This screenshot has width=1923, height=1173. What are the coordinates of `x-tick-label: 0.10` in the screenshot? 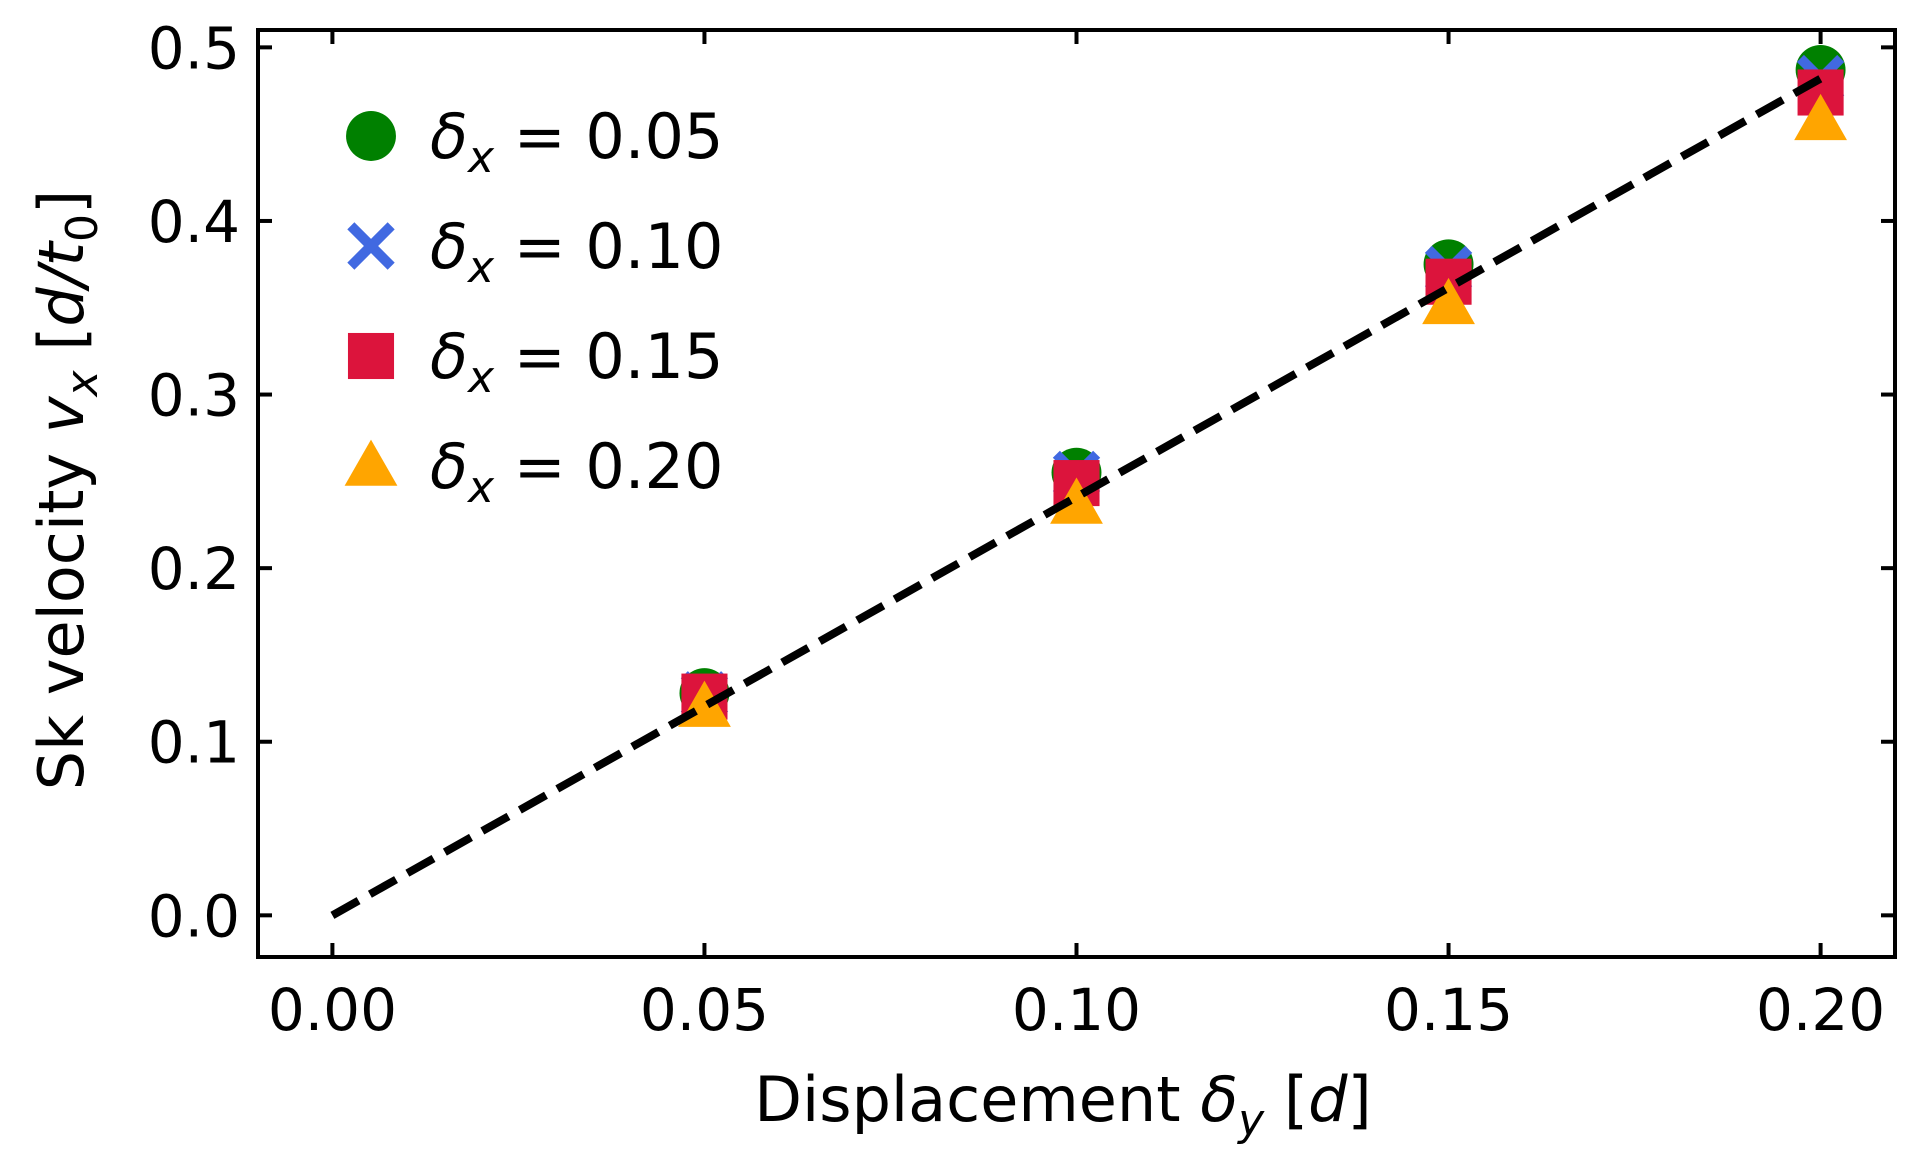 It's located at (1076, 1010).